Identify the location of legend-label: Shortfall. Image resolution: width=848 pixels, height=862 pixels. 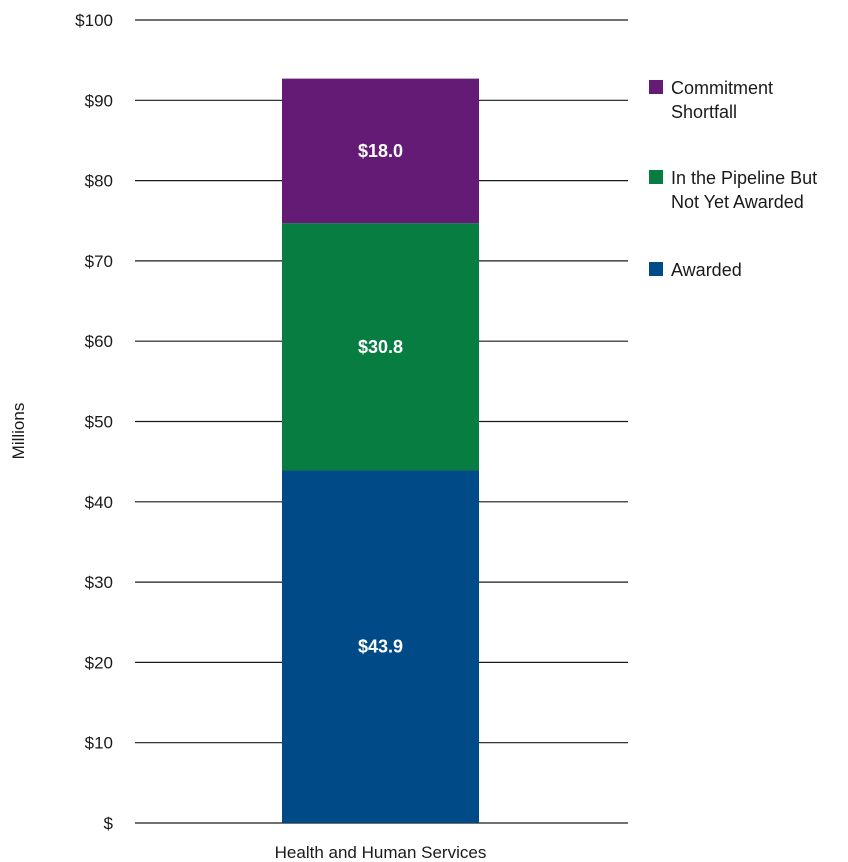
(704, 112).